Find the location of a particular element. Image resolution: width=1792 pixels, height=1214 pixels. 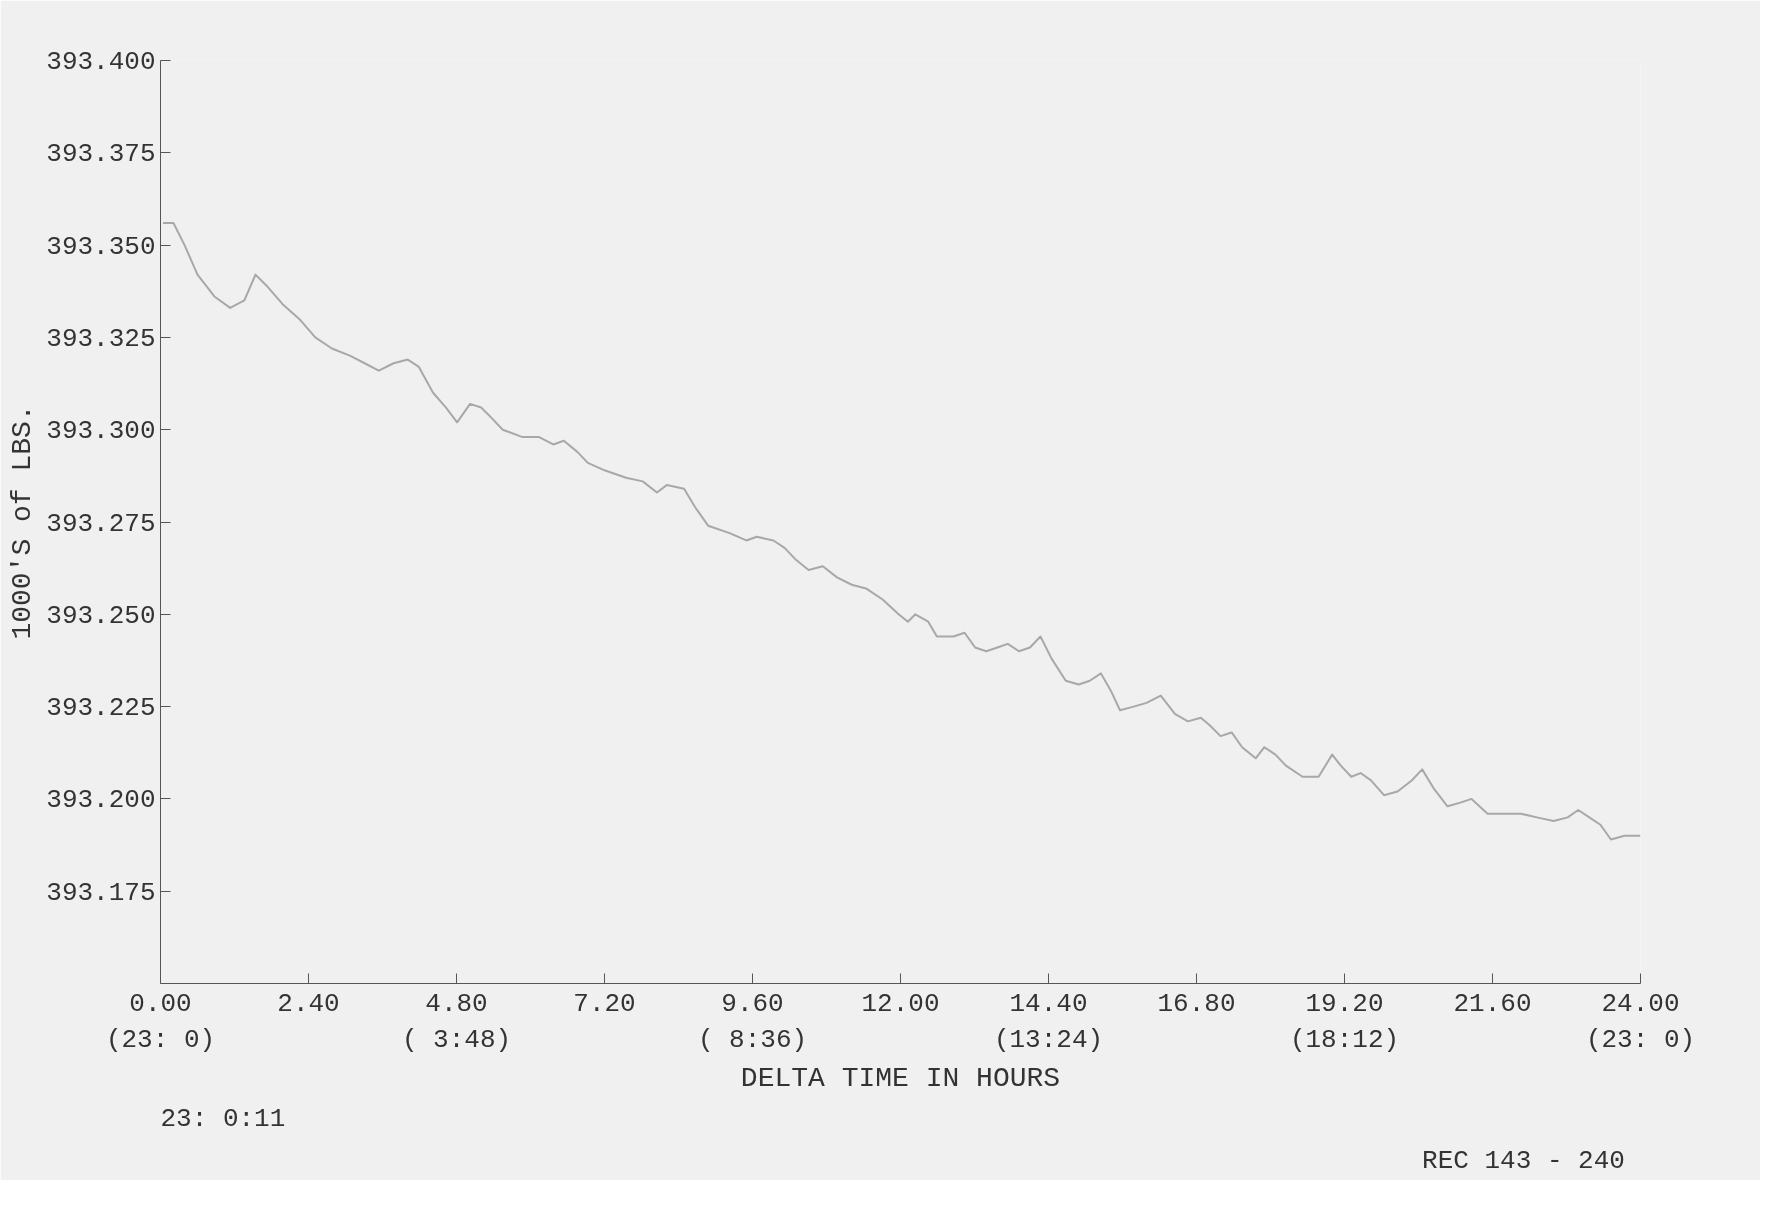

y-tick-label: 393.300 is located at coordinates (101, 431).